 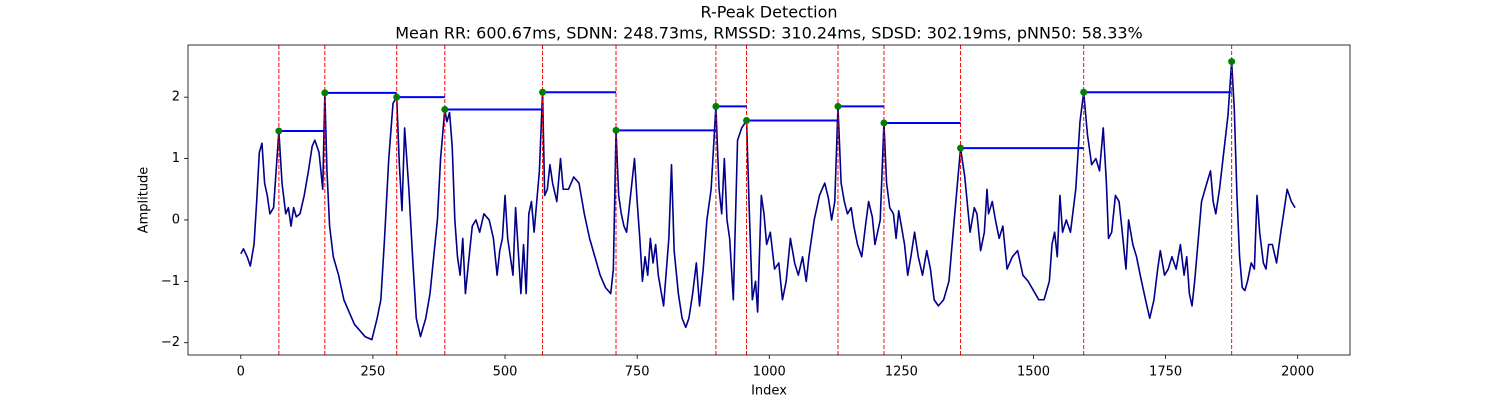 What do you see at coordinates (768, 12) in the screenshot?
I see `chart-title: R-Peak Detection` at bounding box center [768, 12].